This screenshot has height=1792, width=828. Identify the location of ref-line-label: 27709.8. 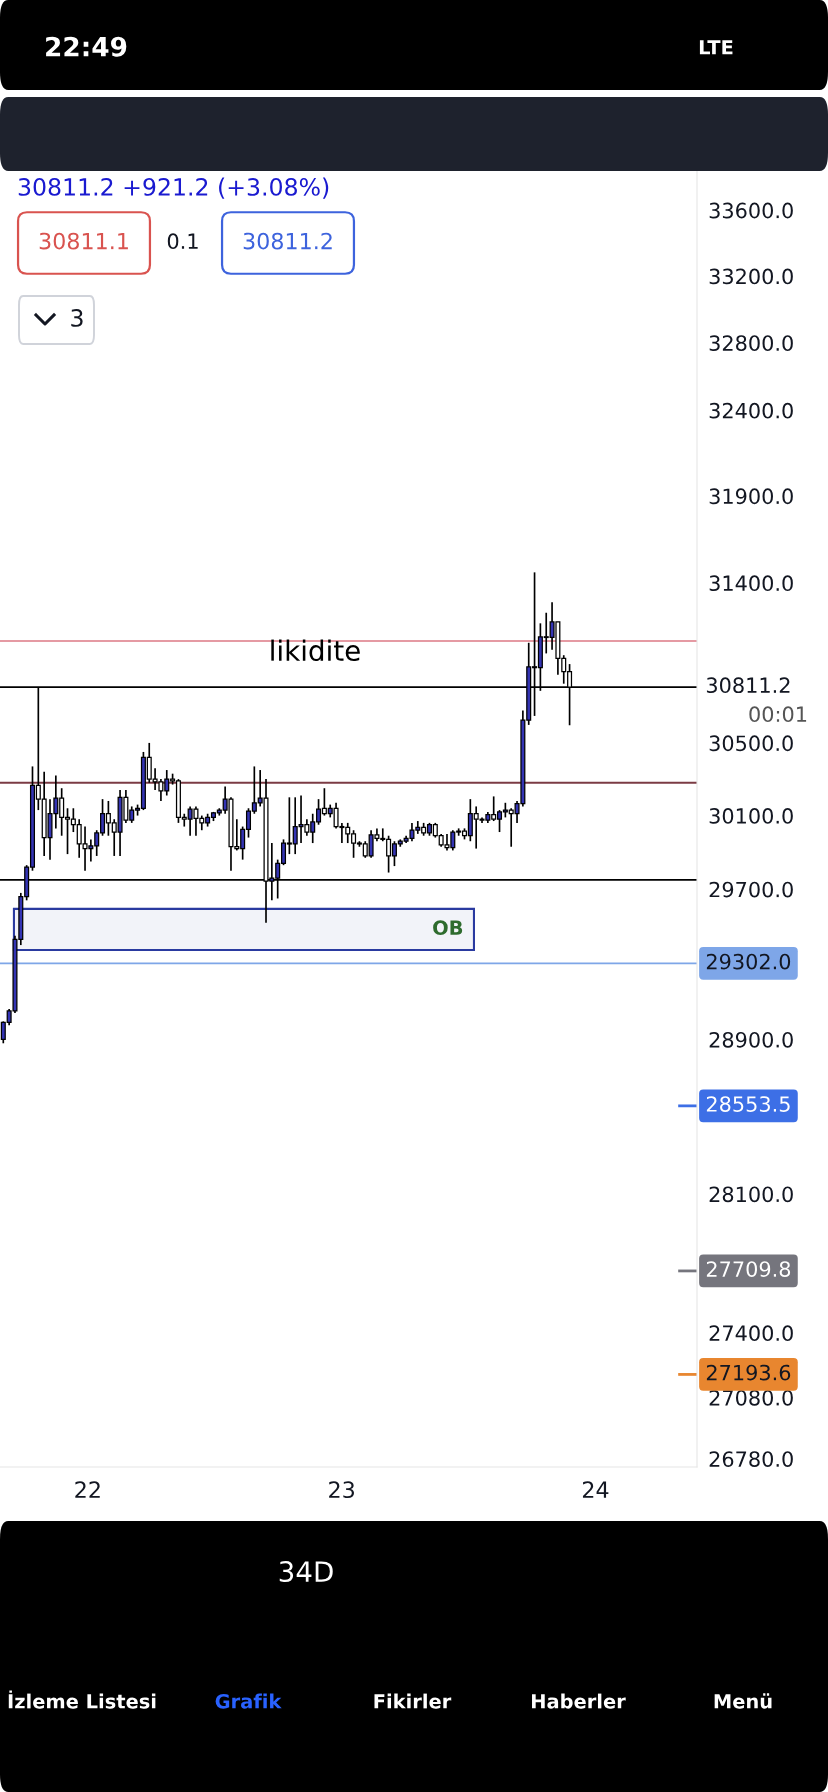
(748, 1269).